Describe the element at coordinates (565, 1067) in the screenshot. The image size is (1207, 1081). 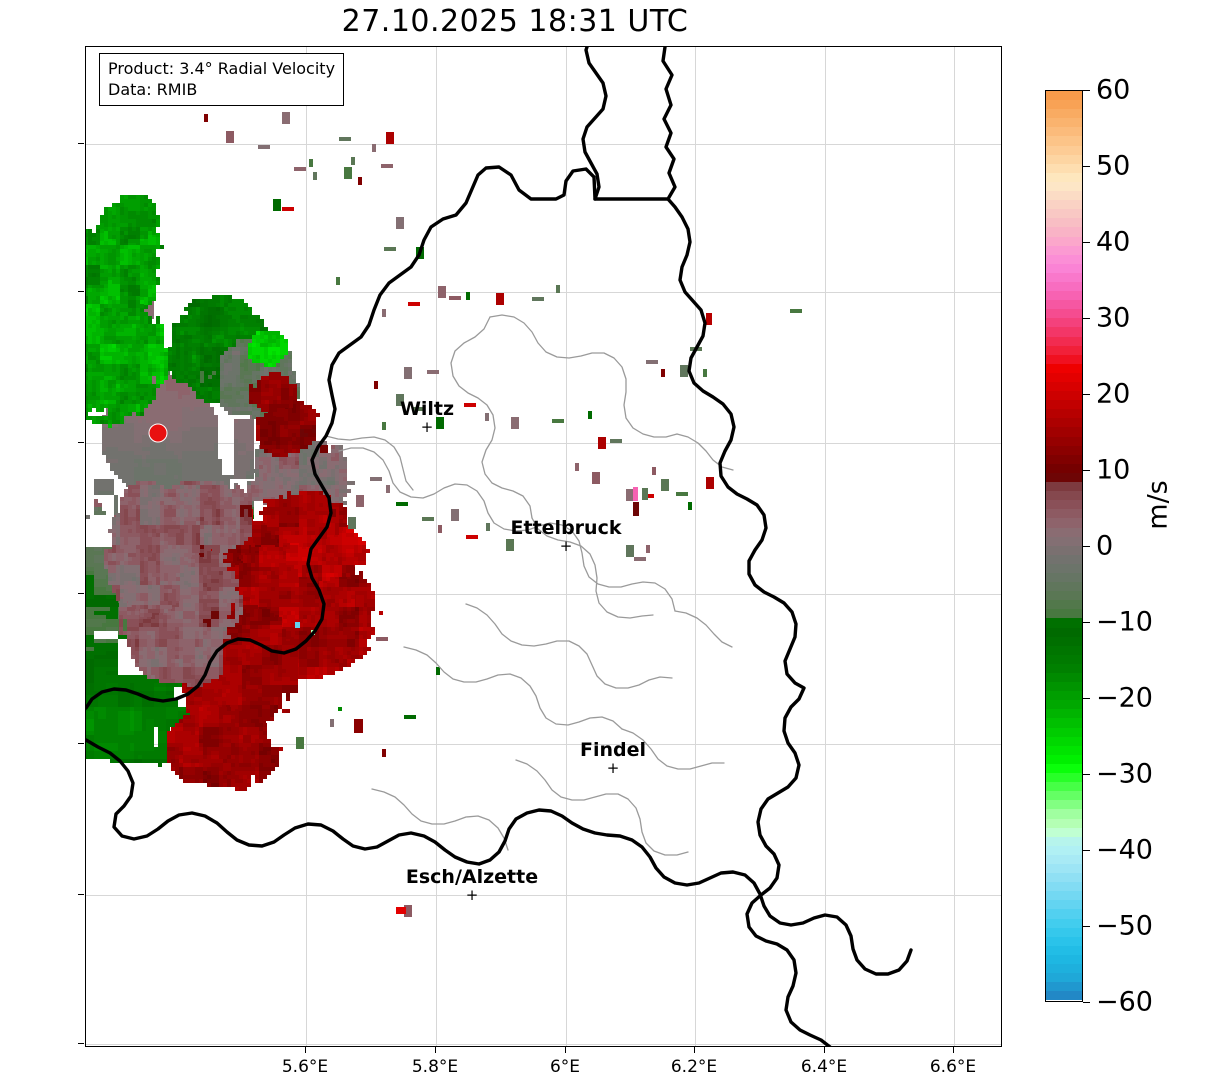
I see `x-axis-tick-label: 6°E` at that location.